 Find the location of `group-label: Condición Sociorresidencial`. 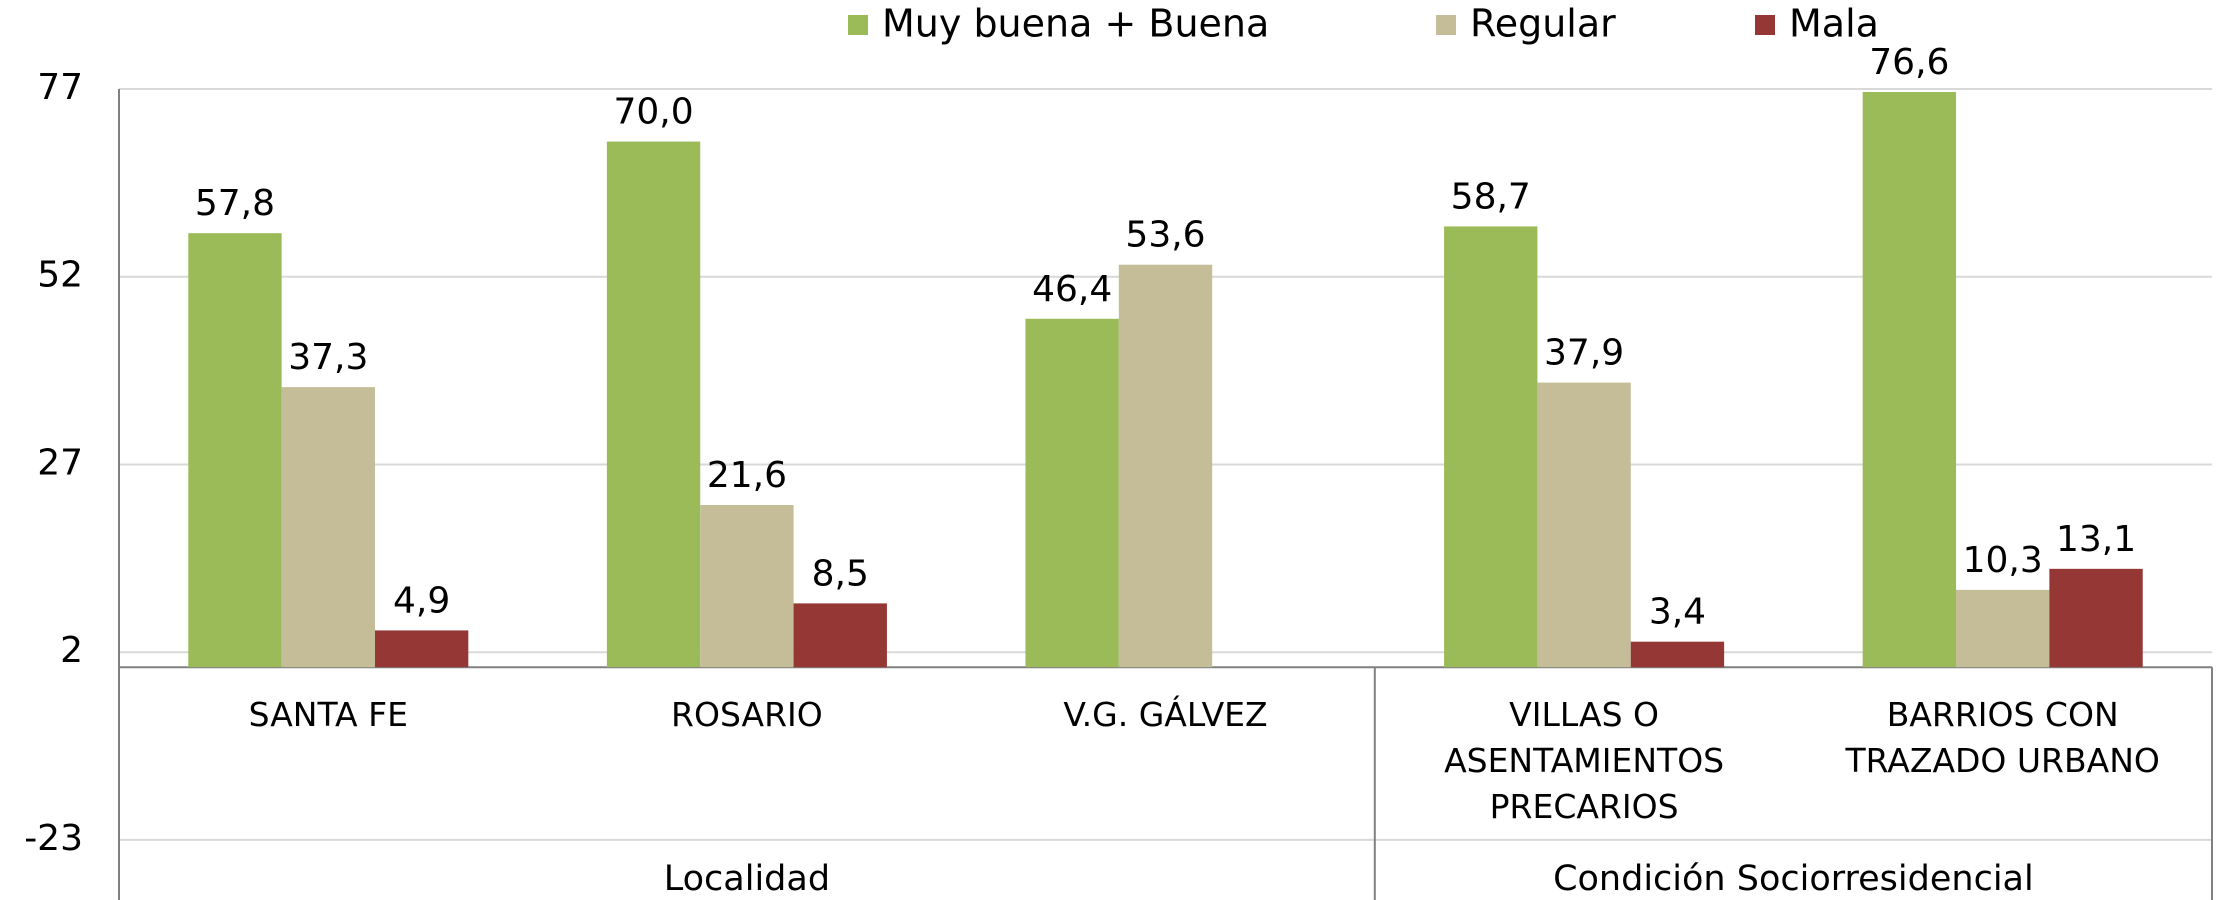

group-label: Condición Sociorresidencial is located at coordinates (1793, 879).